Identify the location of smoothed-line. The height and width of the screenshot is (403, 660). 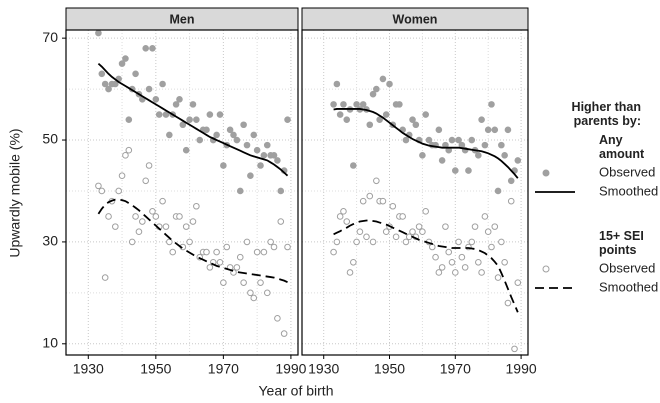
(193, 119).